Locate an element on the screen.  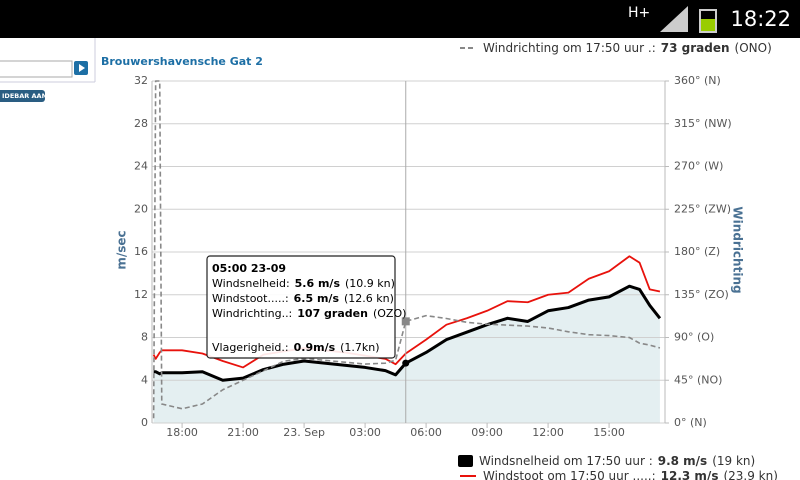
y2-tick-label: 45° (NO) is located at coordinates (698, 379).